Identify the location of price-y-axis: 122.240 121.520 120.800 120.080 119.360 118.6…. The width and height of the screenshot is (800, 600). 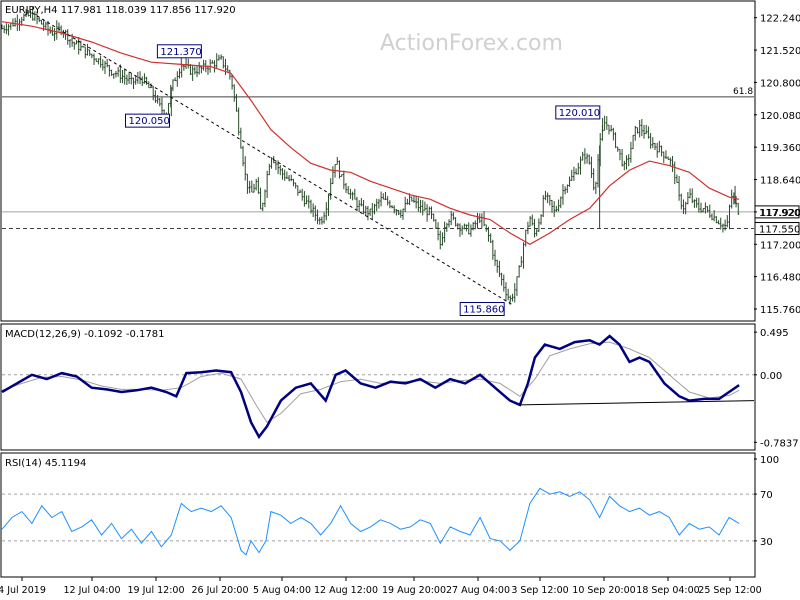
(777, 165).